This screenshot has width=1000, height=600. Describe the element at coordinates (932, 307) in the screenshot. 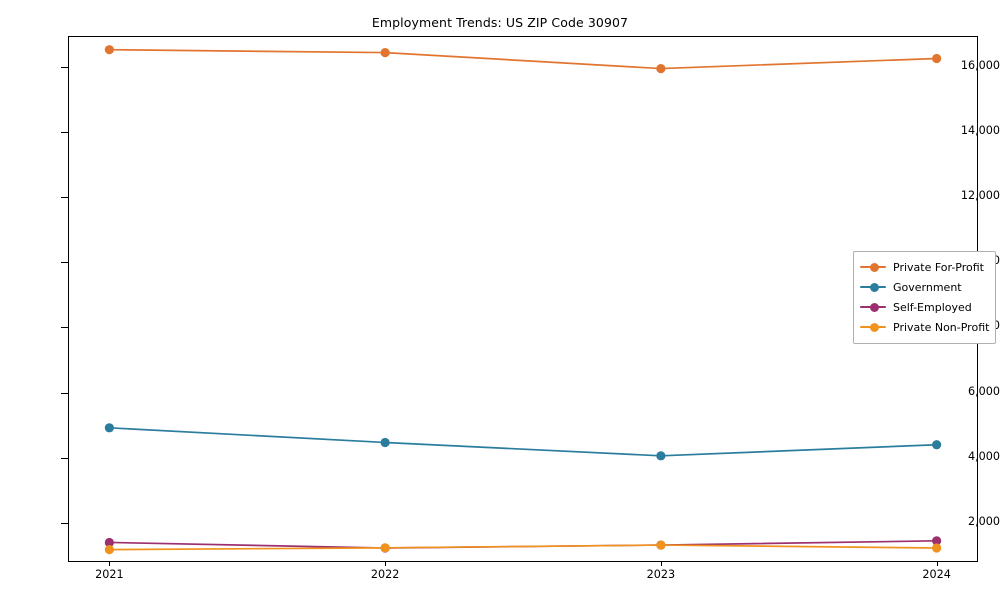

I see `legend-item-label: Self-Employed` at that location.